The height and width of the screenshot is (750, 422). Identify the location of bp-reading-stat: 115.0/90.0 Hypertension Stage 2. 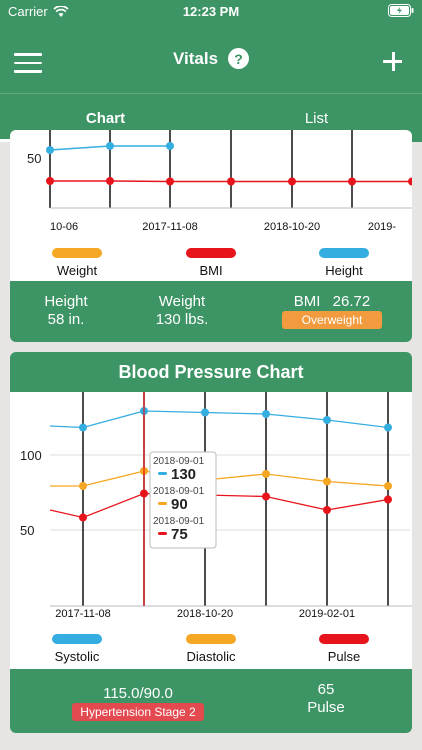
(138, 703).